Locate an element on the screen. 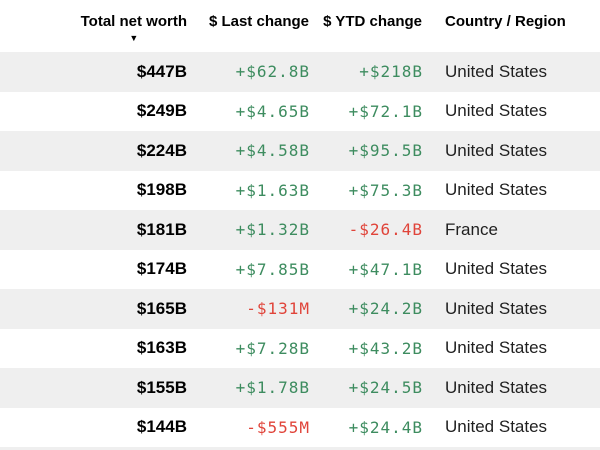 The height and width of the screenshot is (450, 600). ytd-change-cell: +$75.3B is located at coordinates (385, 190).